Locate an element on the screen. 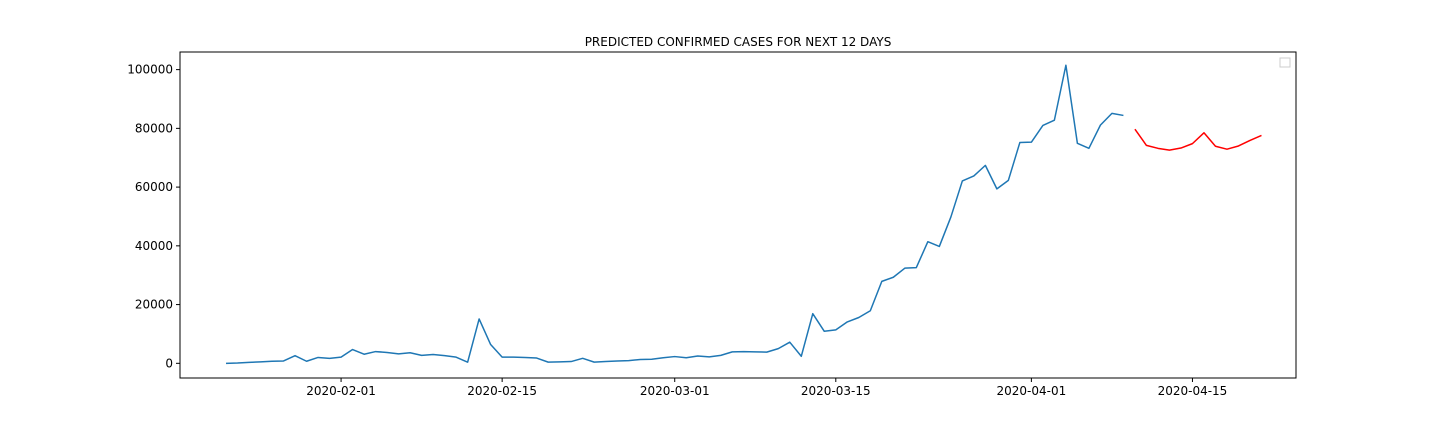 The width and height of the screenshot is (1440, 432). y-tick-label: 20000 is located at coordinates (154, 305).